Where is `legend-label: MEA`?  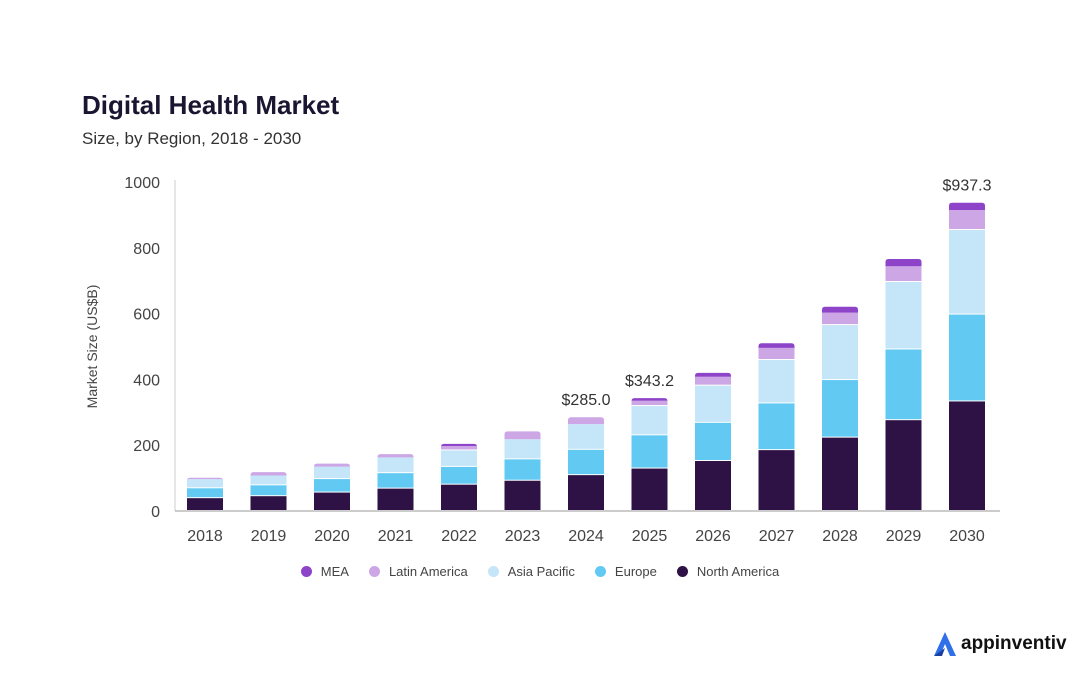 legend-label: MEA is located at coordinates (334, 571).